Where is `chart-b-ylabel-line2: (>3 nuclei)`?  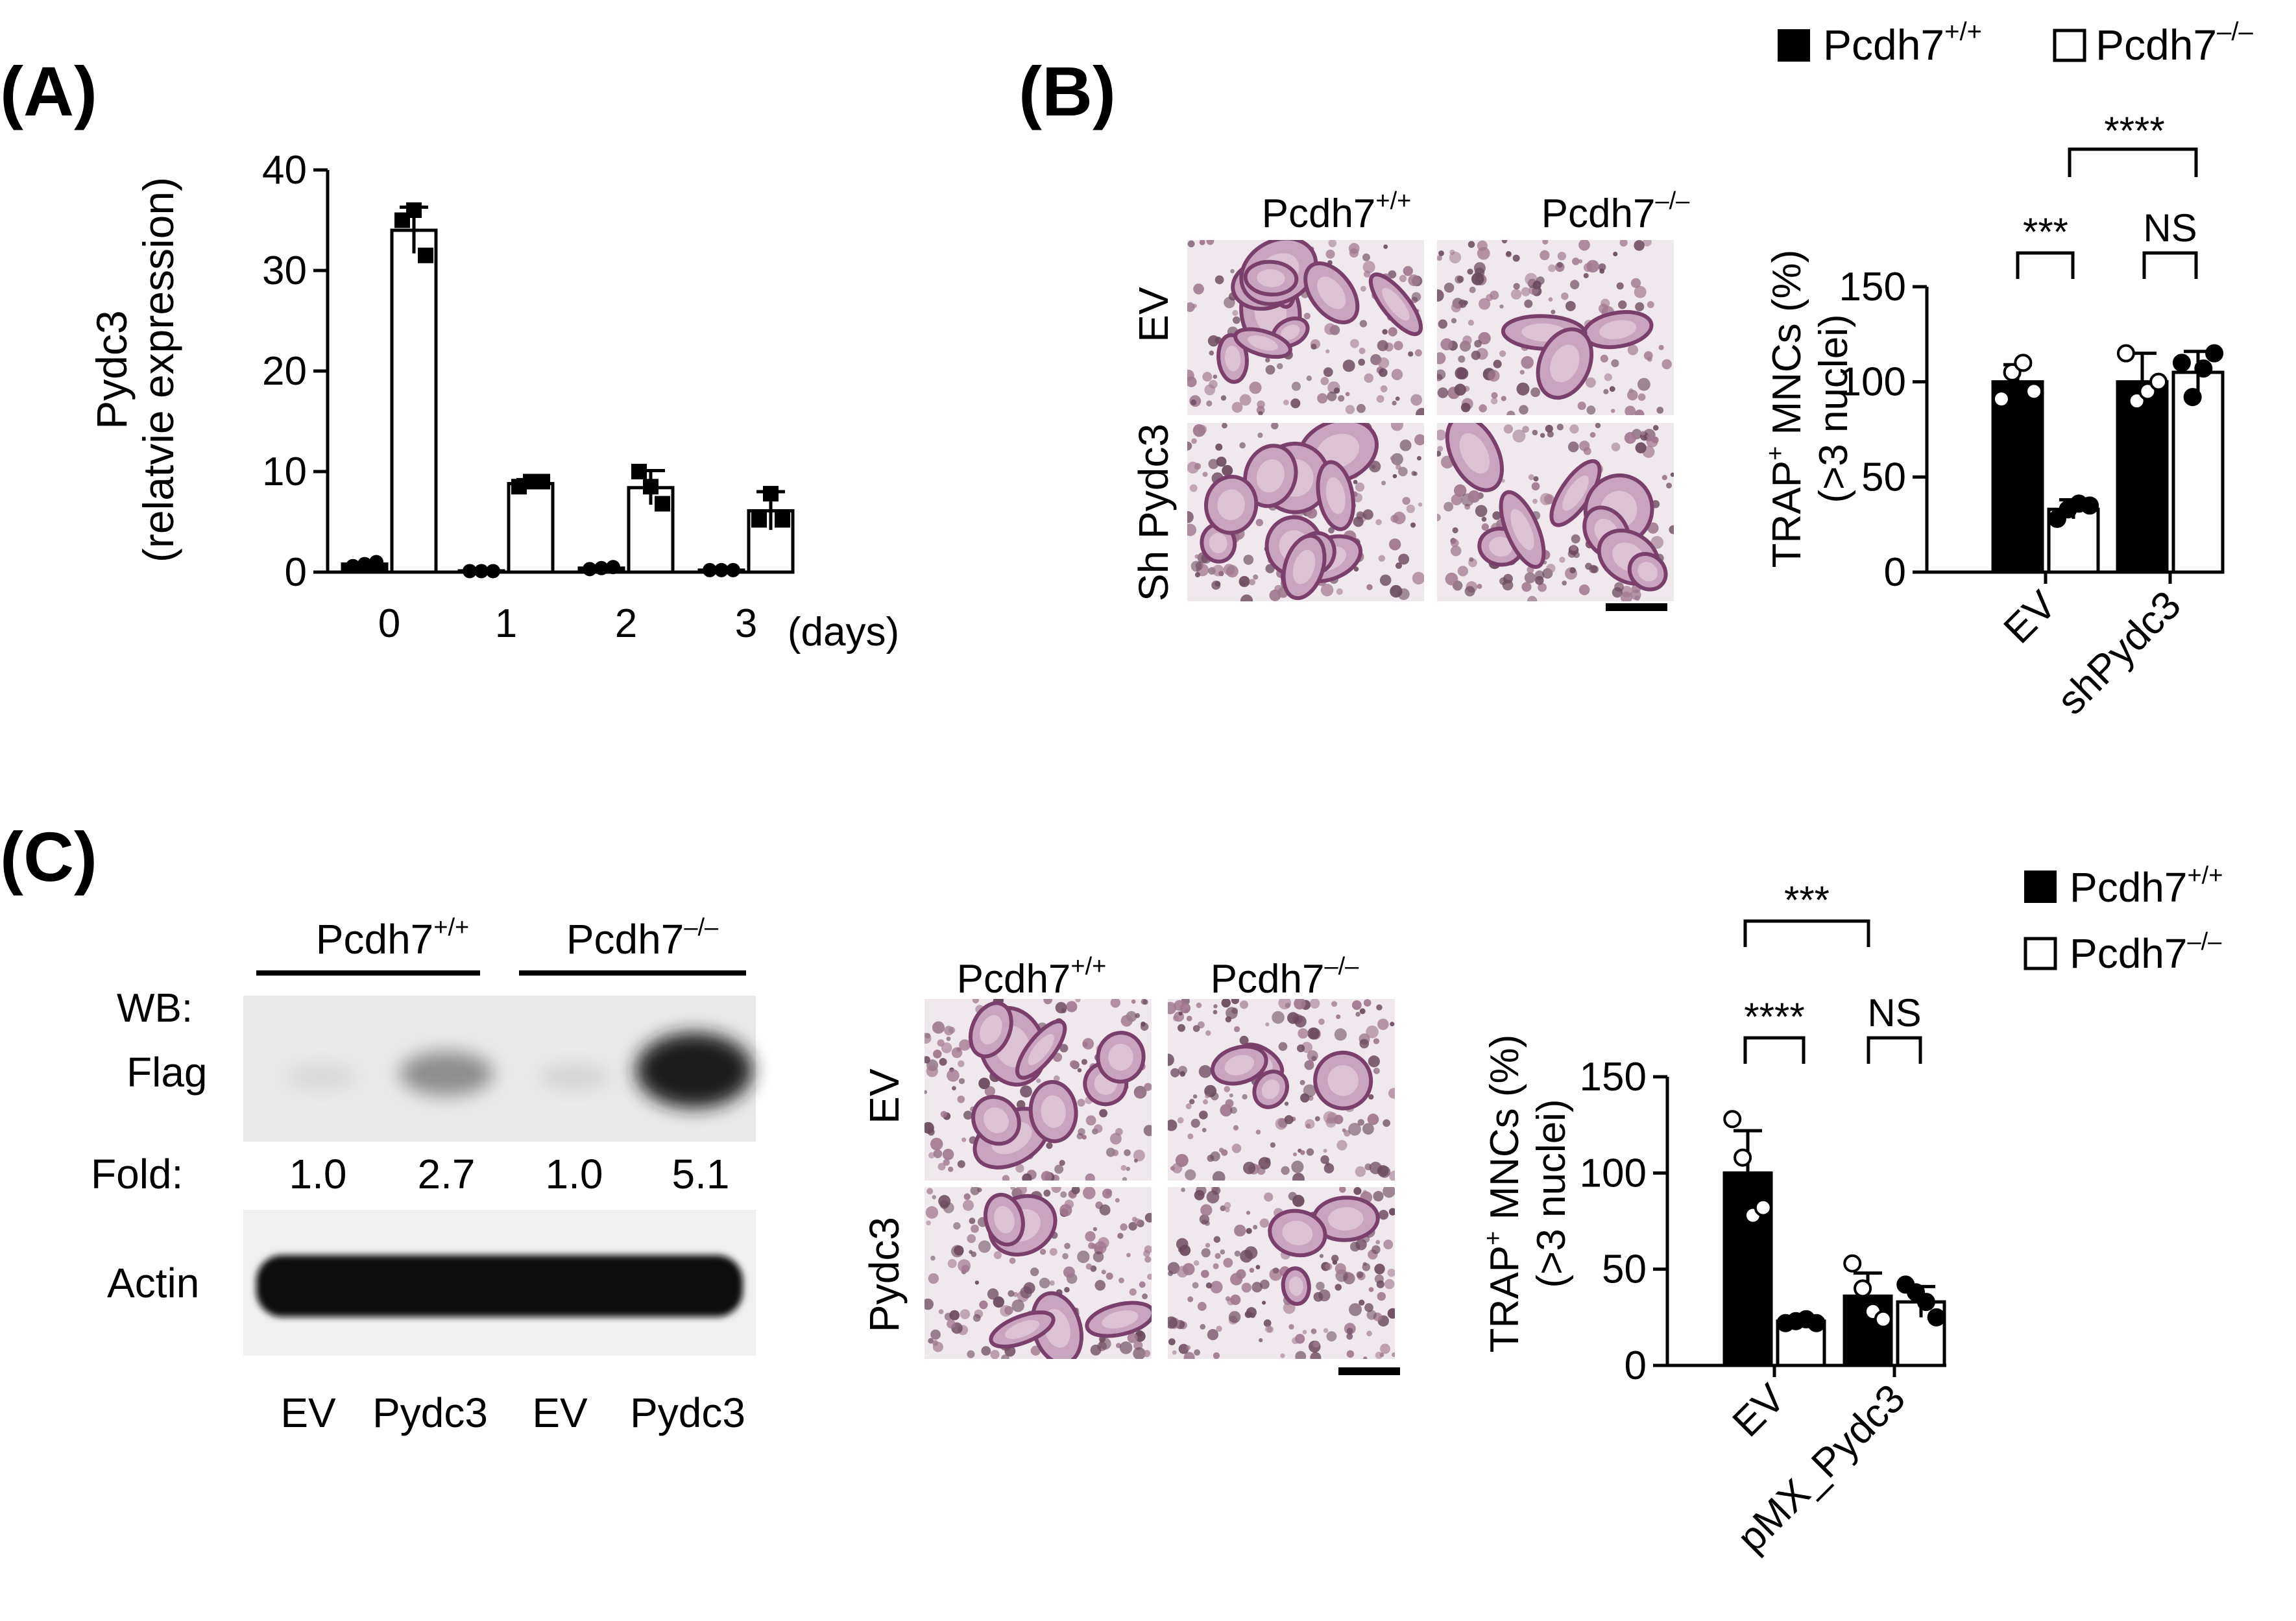 chart-b-ylabel-line2: (>3 nuclei) is located at coordinates (1833, 408).